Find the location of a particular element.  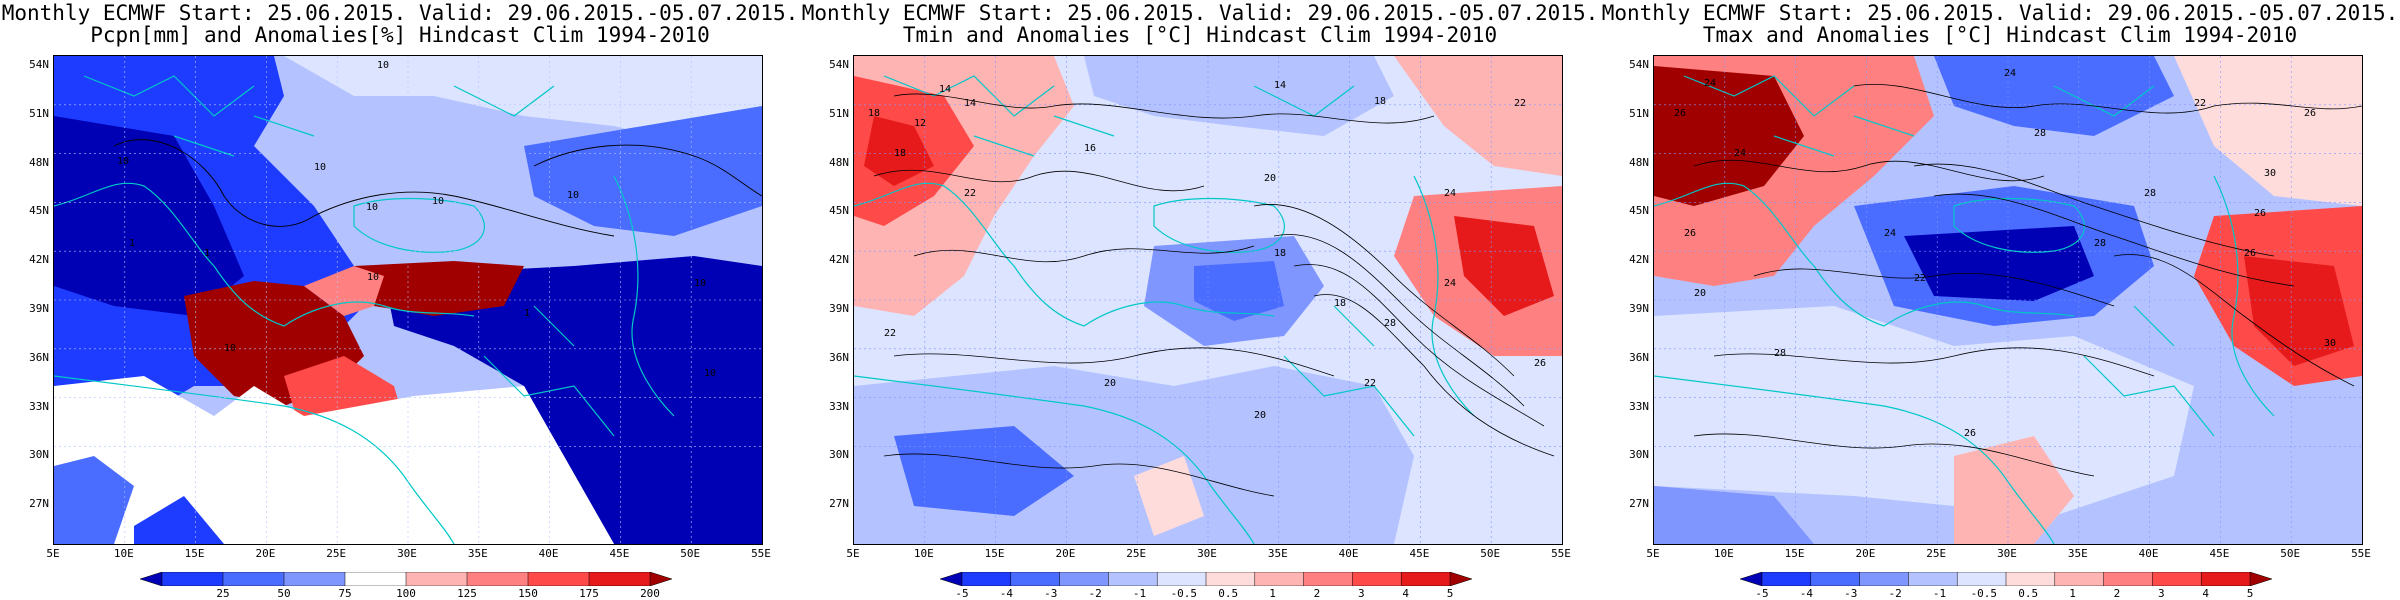

contour-label: 18 is located at coordinates (900, 153).